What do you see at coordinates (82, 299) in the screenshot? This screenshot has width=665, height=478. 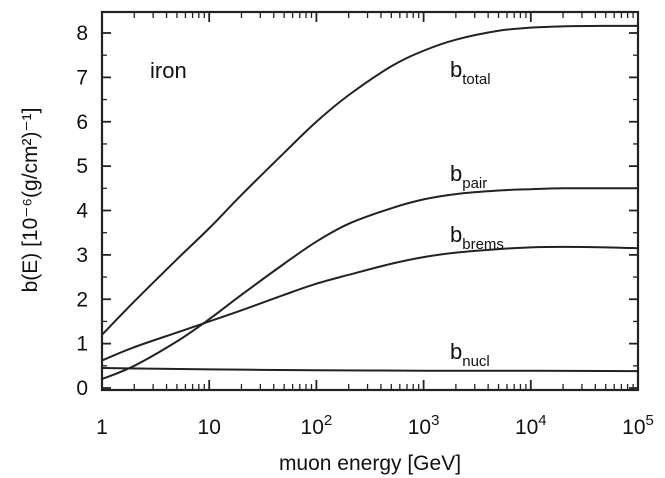 I see `y-tick-label: 2` at bounding box center [82, 299].